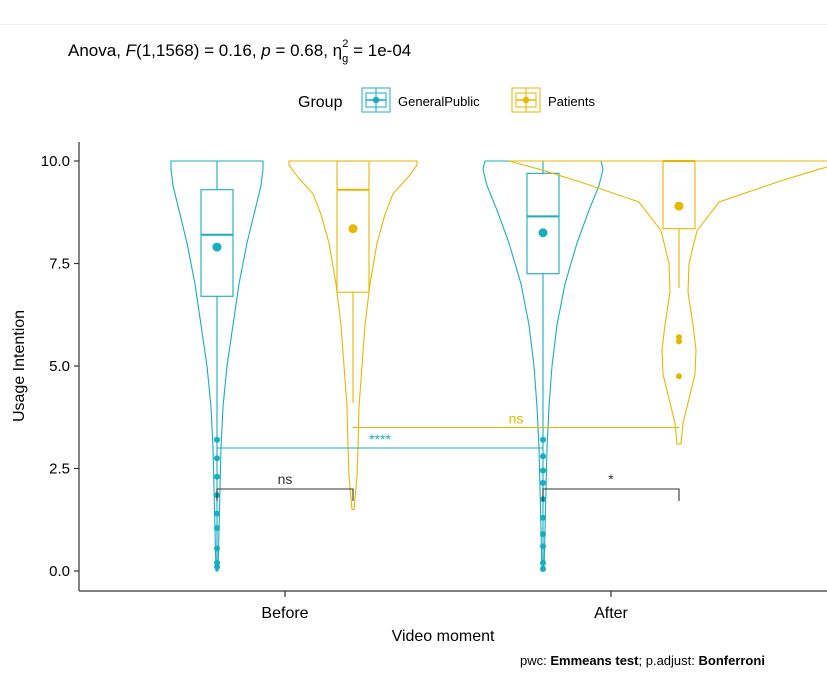  What do you see at coordinates (55, 161) in the screenshot?
I see `y-tick-label: 10.0` at bounding box center [55, 161].